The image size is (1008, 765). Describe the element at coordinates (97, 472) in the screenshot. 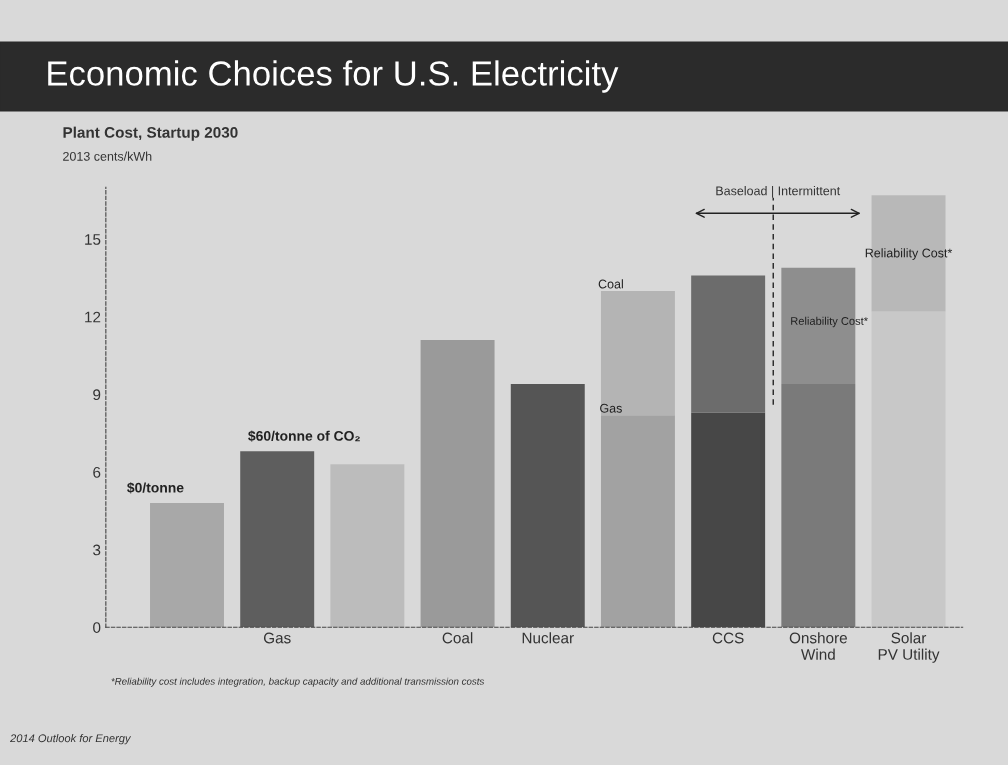

I see `y-tick-label: 6` at that location.